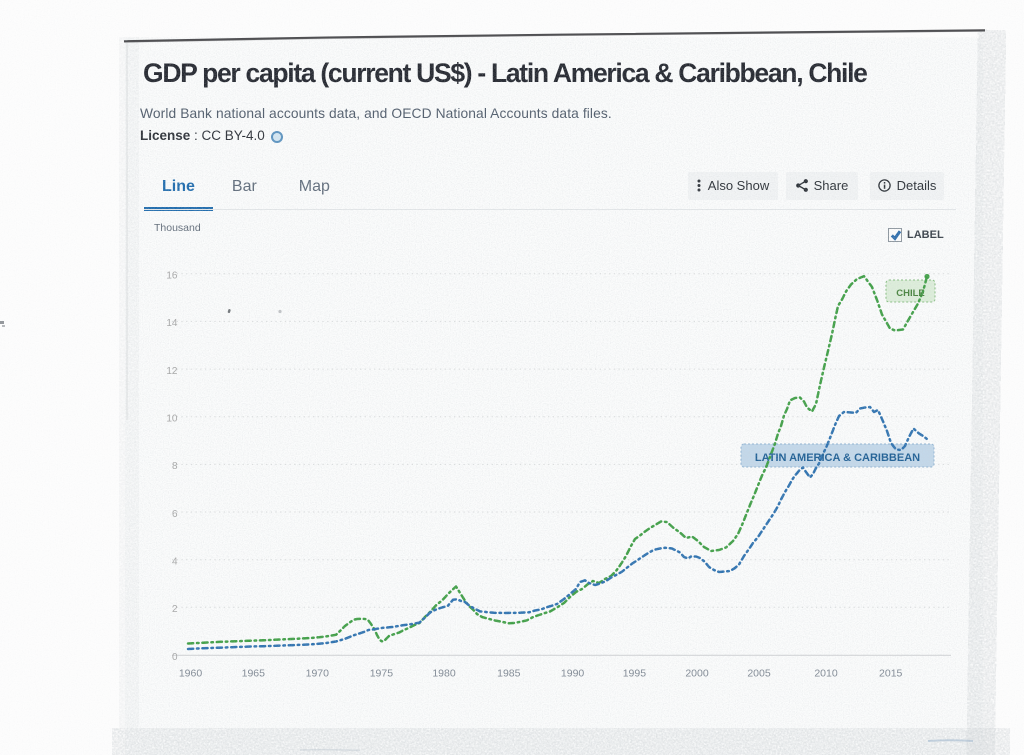  Describe the element at coordinates (635, 673) in the screenshot. I see `svg-text: 1995` at that location.